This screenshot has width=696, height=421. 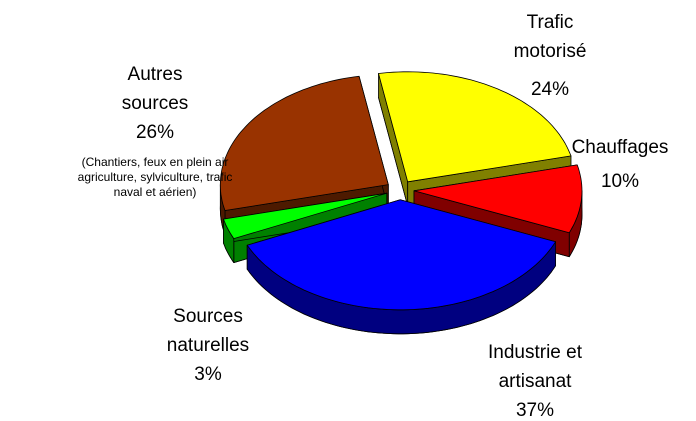 What do you see at coordinates (550, 37) in the screenshot?
I see `category-label: Trafic motorisé` at bounding box center [550, 37].